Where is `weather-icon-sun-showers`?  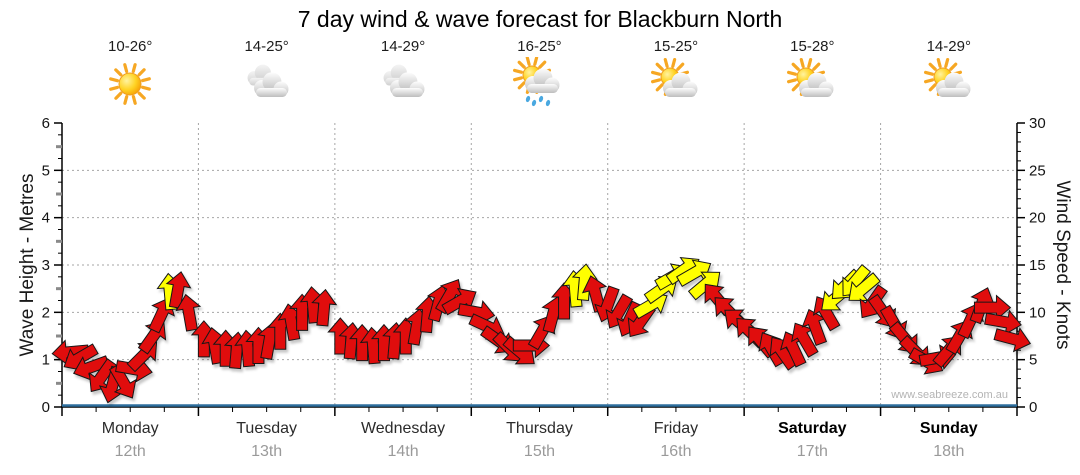
weather-icon-sun-showers is located at coordinates (536, 81).